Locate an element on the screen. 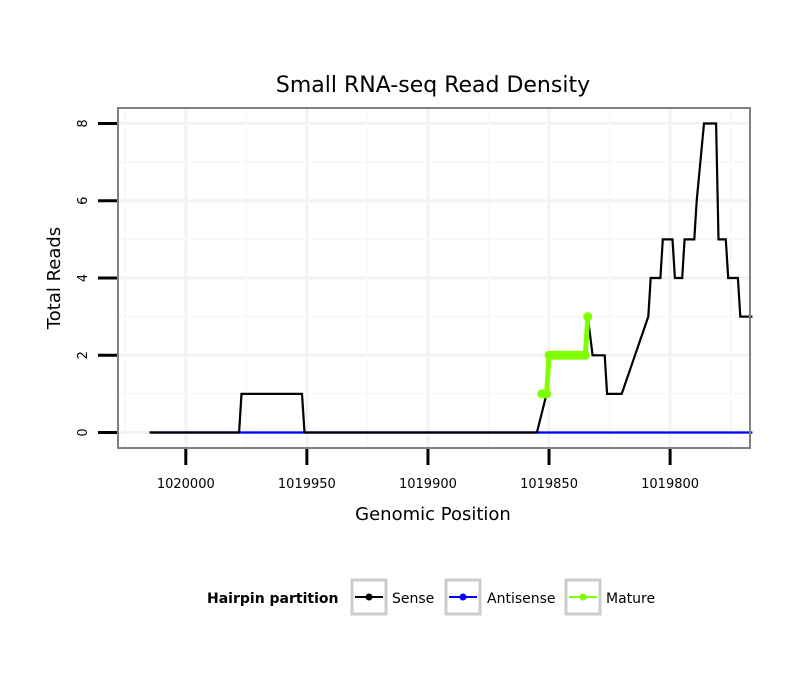  y-tick-label: 2 is located at coordinates (83, 355).